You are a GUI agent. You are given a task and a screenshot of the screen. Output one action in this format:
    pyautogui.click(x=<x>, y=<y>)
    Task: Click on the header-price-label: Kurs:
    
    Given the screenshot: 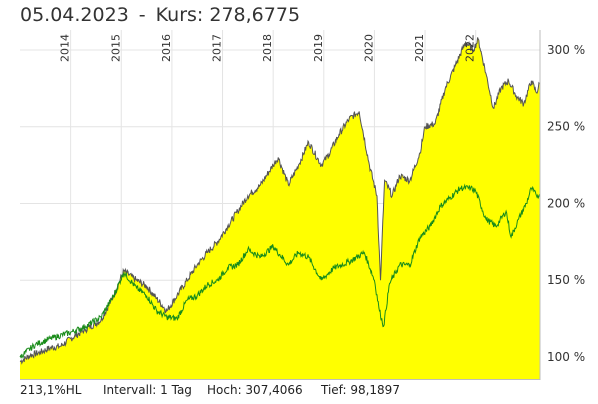 What is the action you would take?
    pyautogui.click(x=179, y=15)
    